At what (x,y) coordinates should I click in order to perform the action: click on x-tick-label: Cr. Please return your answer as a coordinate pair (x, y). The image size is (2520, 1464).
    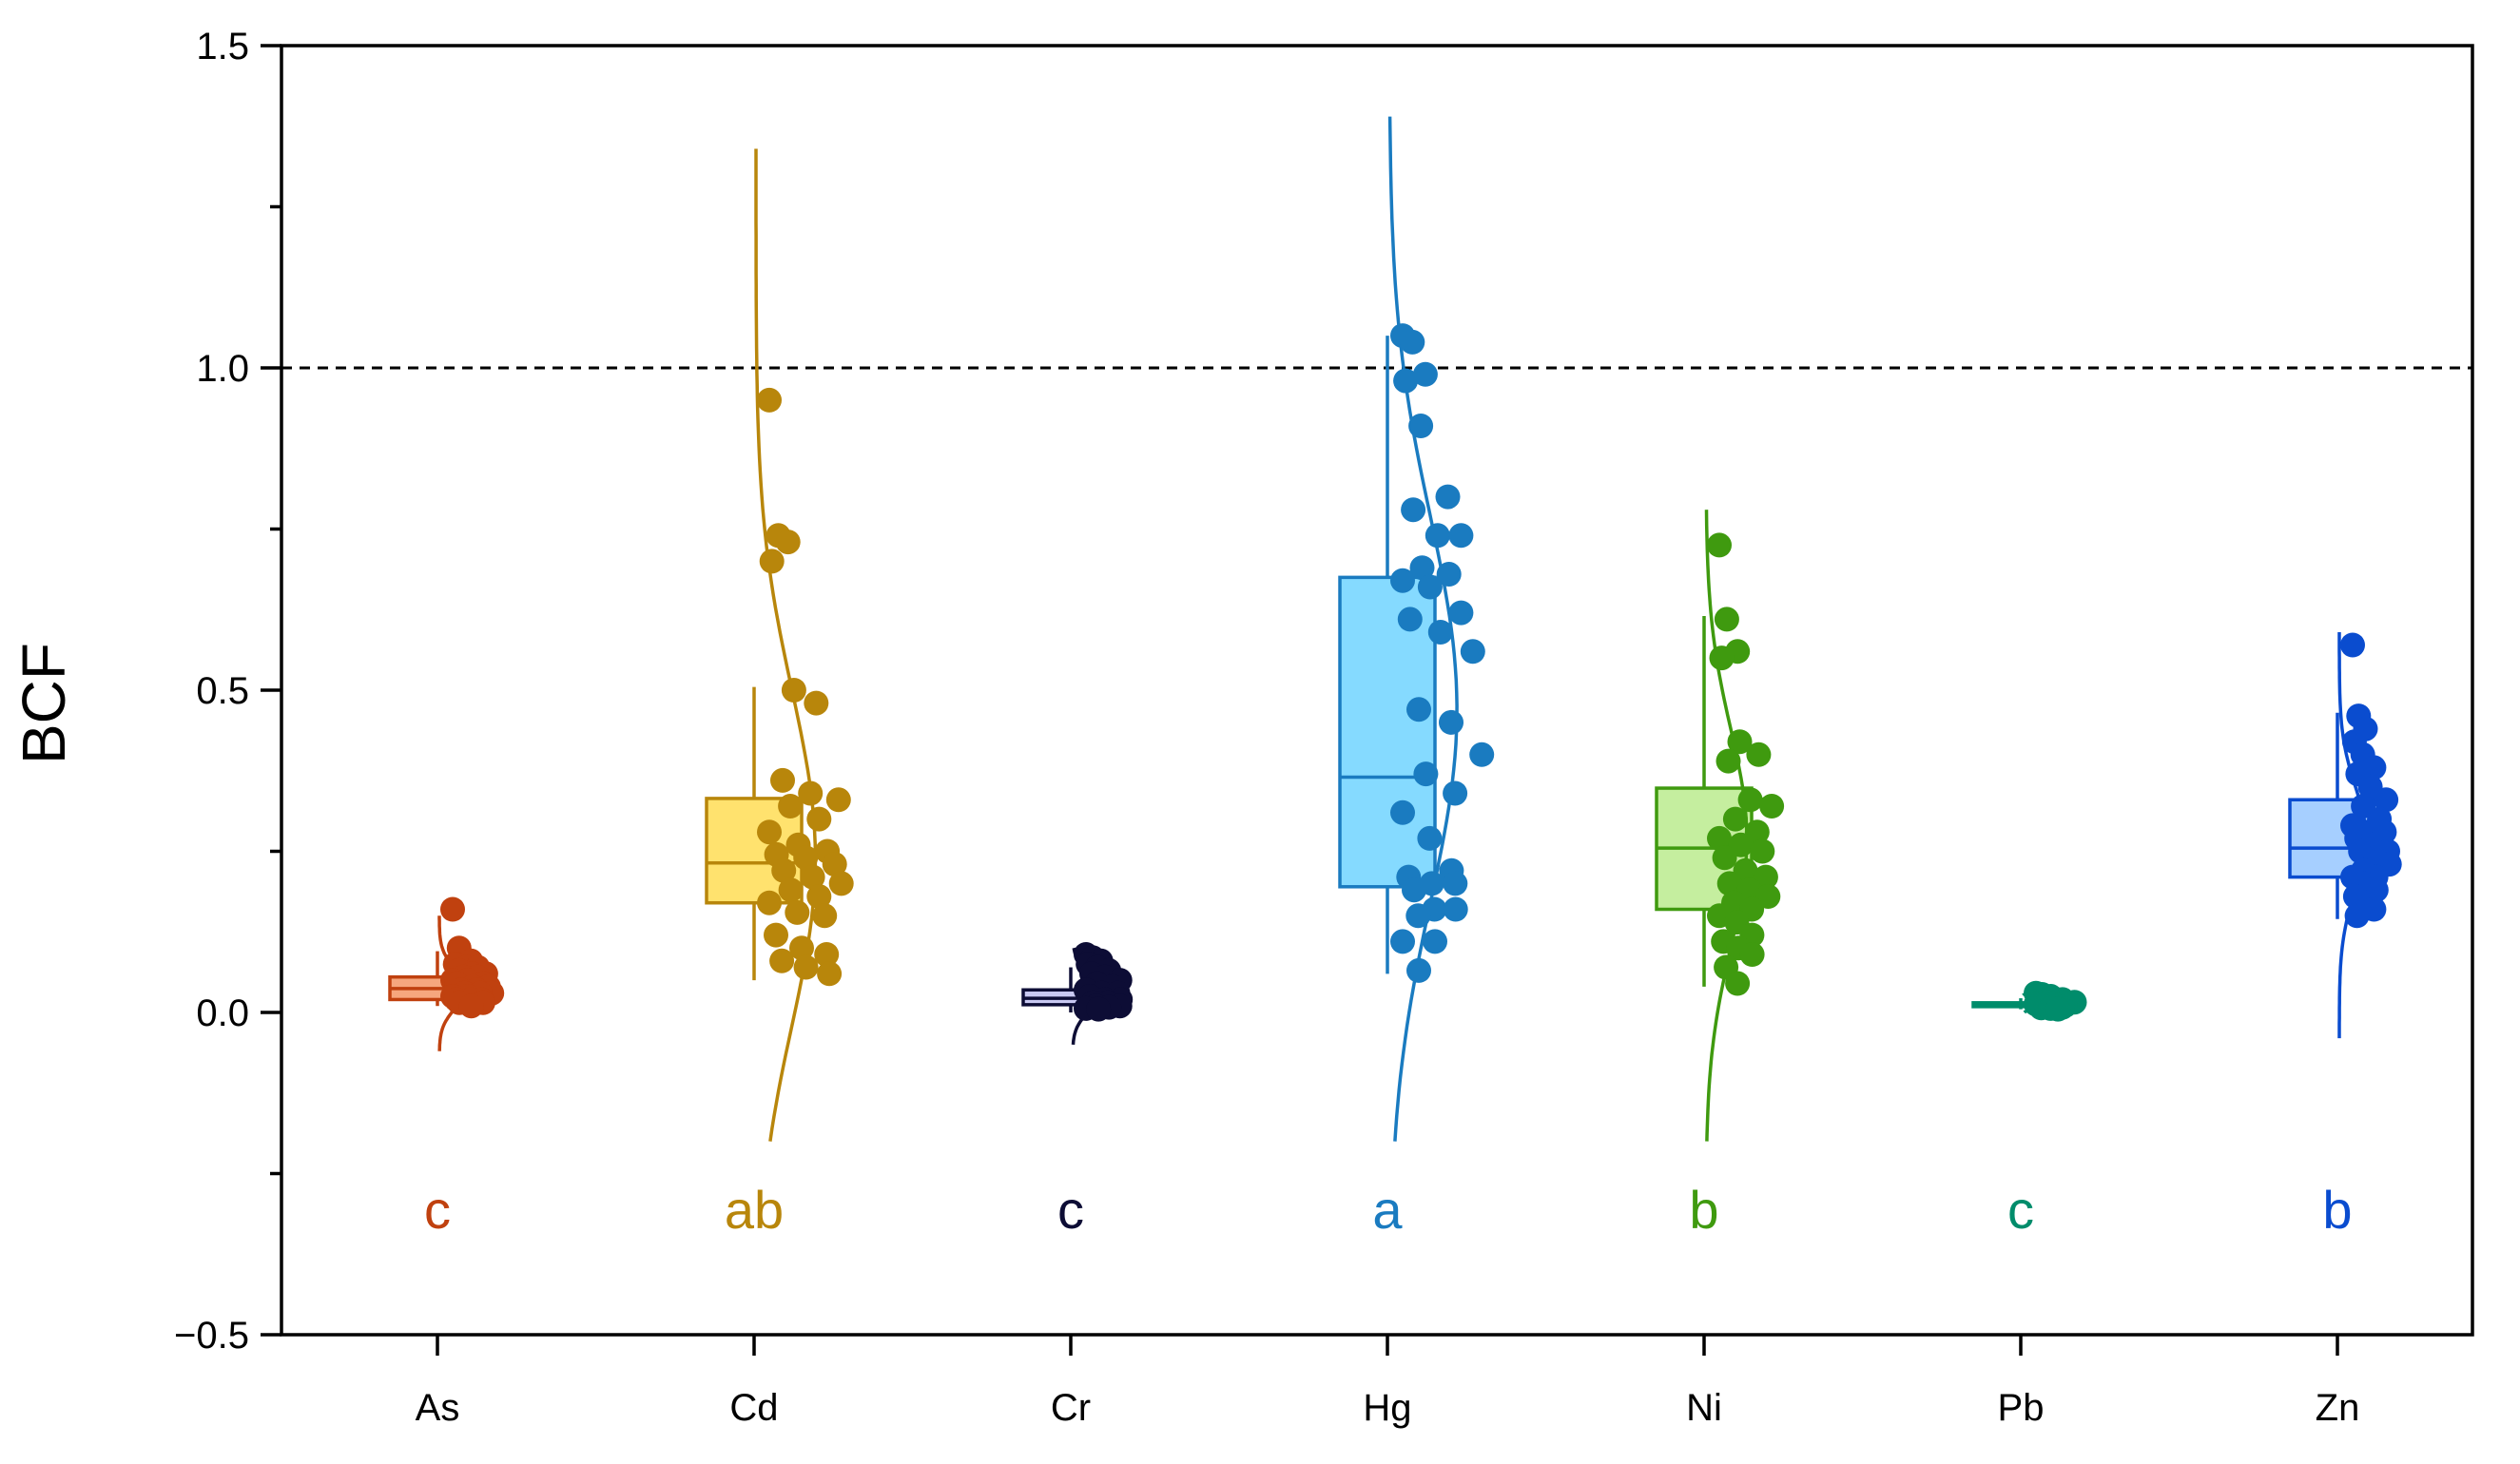
    Looking at the image, I should click on (1071, 1408).